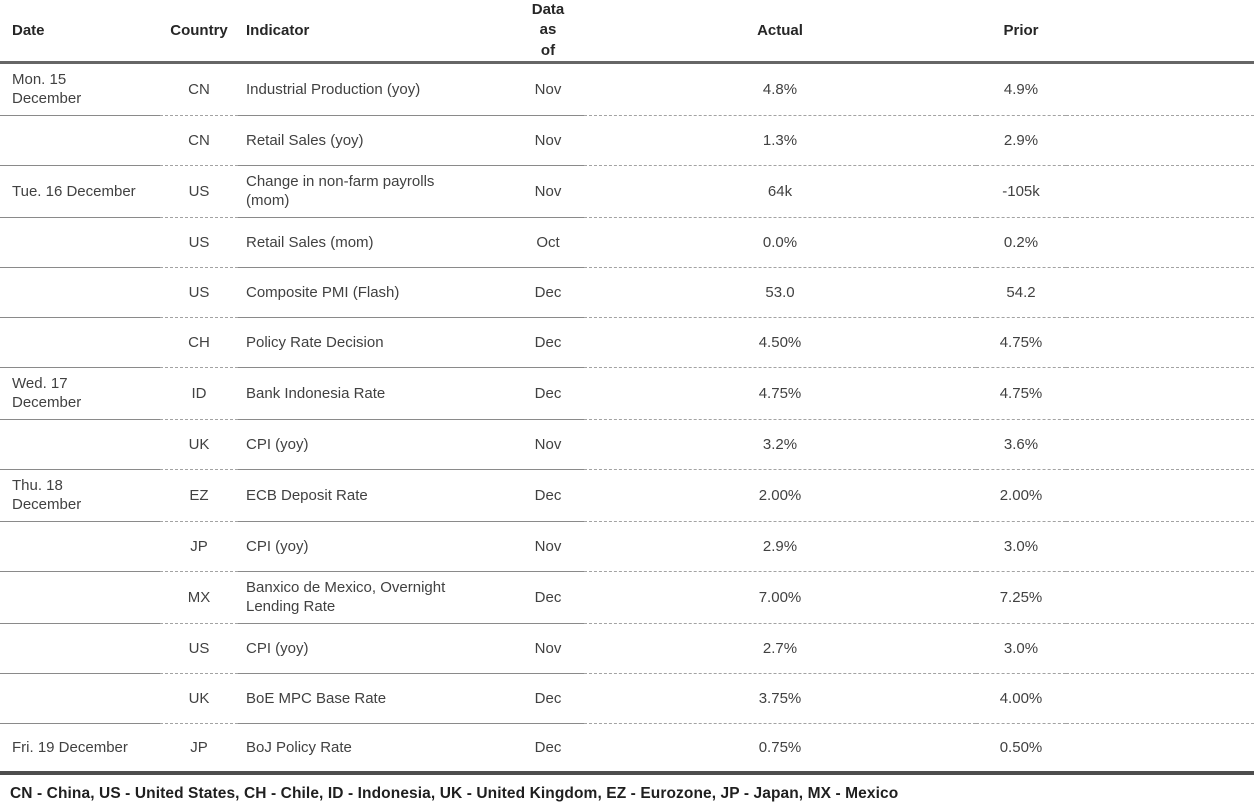  I want to click on actual-cell: 0.75%, so click(780, 749).